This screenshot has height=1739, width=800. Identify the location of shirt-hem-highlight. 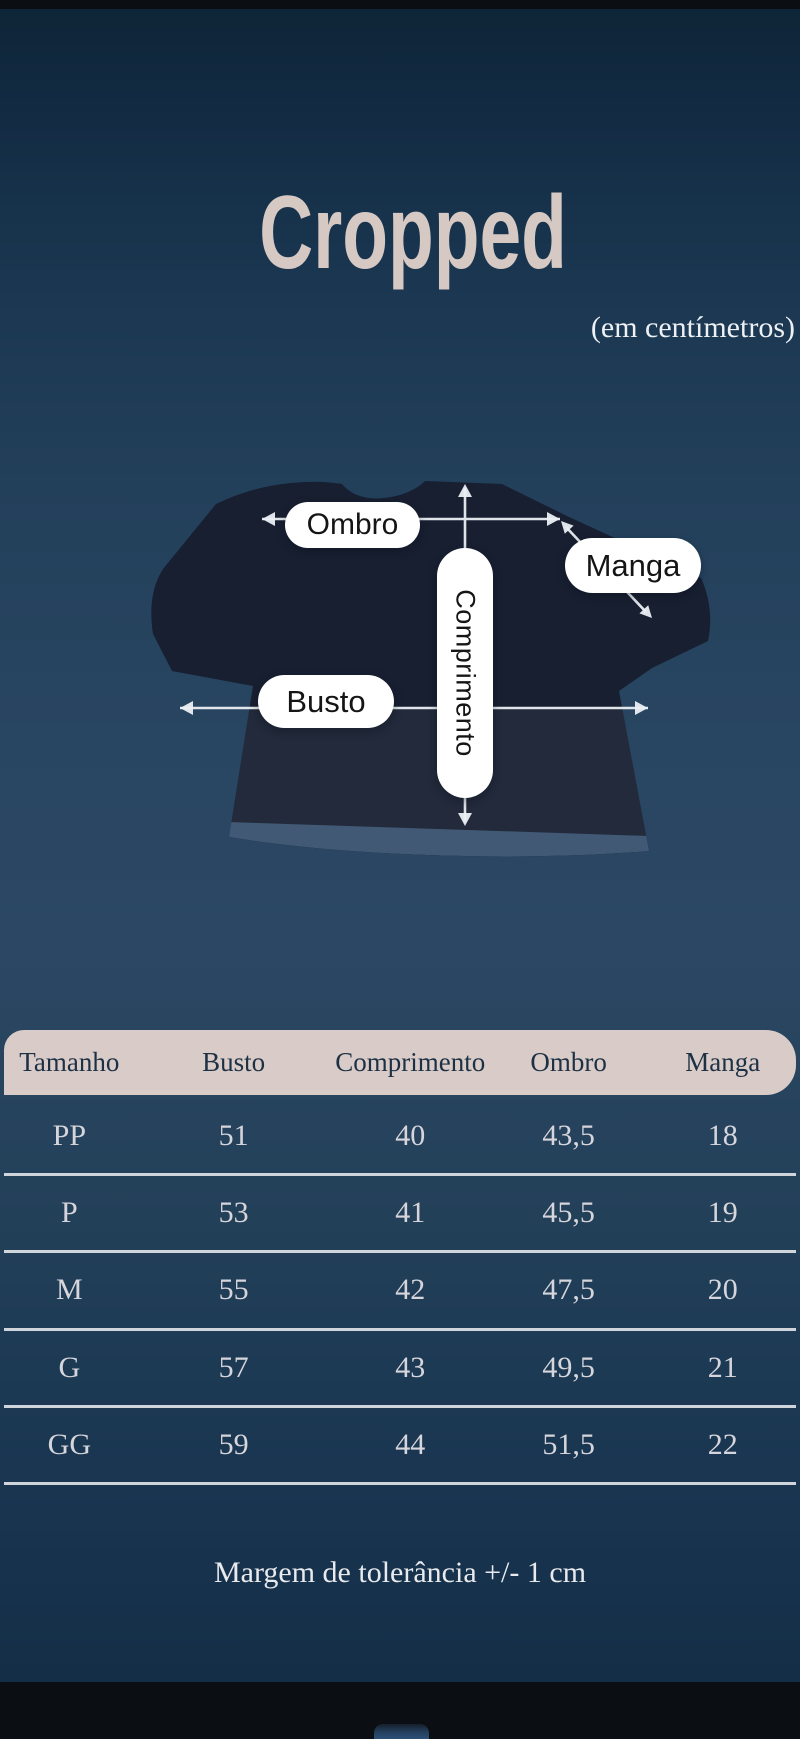
(438, 839).